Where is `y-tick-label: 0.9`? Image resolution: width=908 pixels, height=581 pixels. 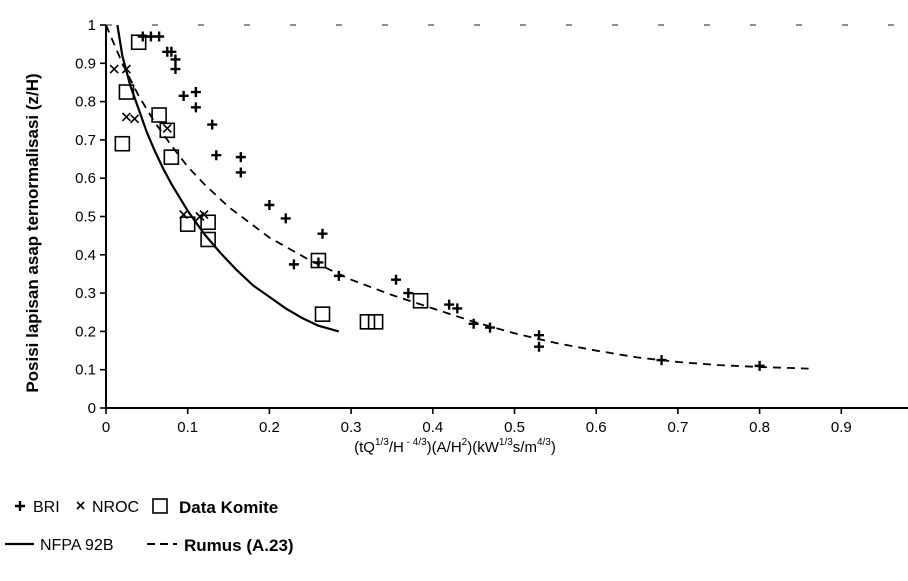 y-tick-label: 0.9 is located at coordinates (85, 63).